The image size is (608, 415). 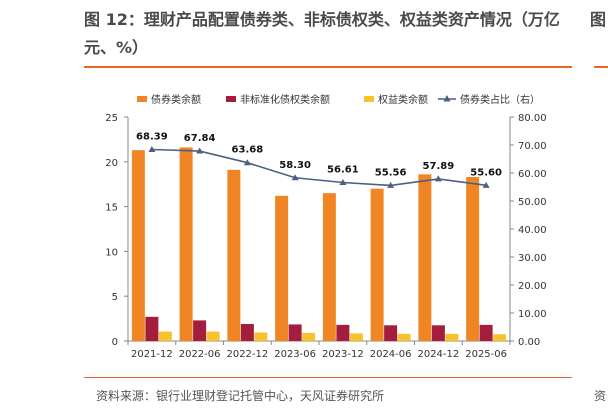 I want to click on next-figure-source-clipped: 资, so click(x=600, y=396).